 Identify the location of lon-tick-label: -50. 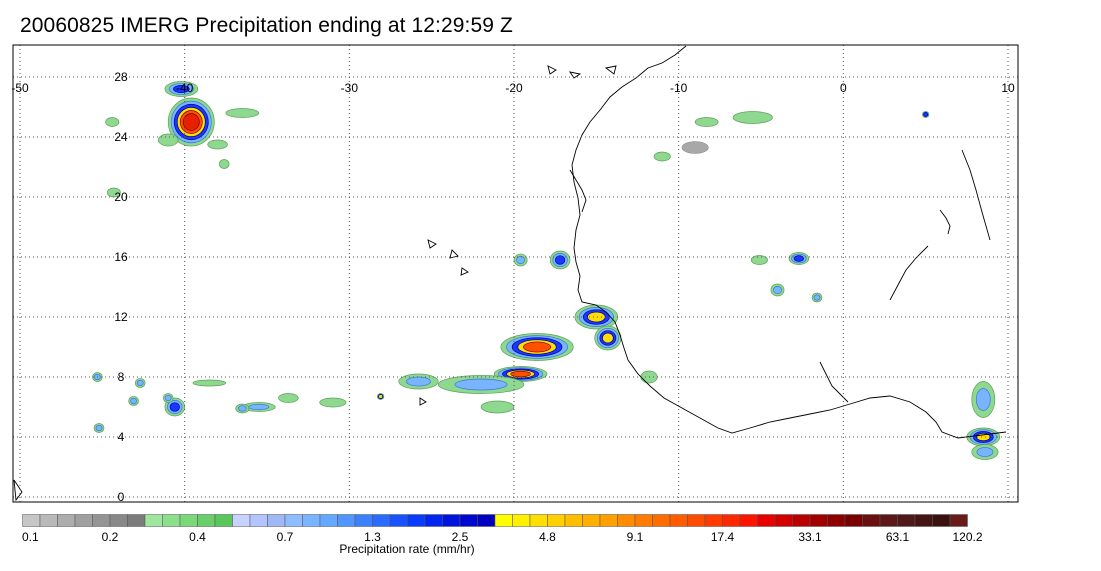
(20, 88).